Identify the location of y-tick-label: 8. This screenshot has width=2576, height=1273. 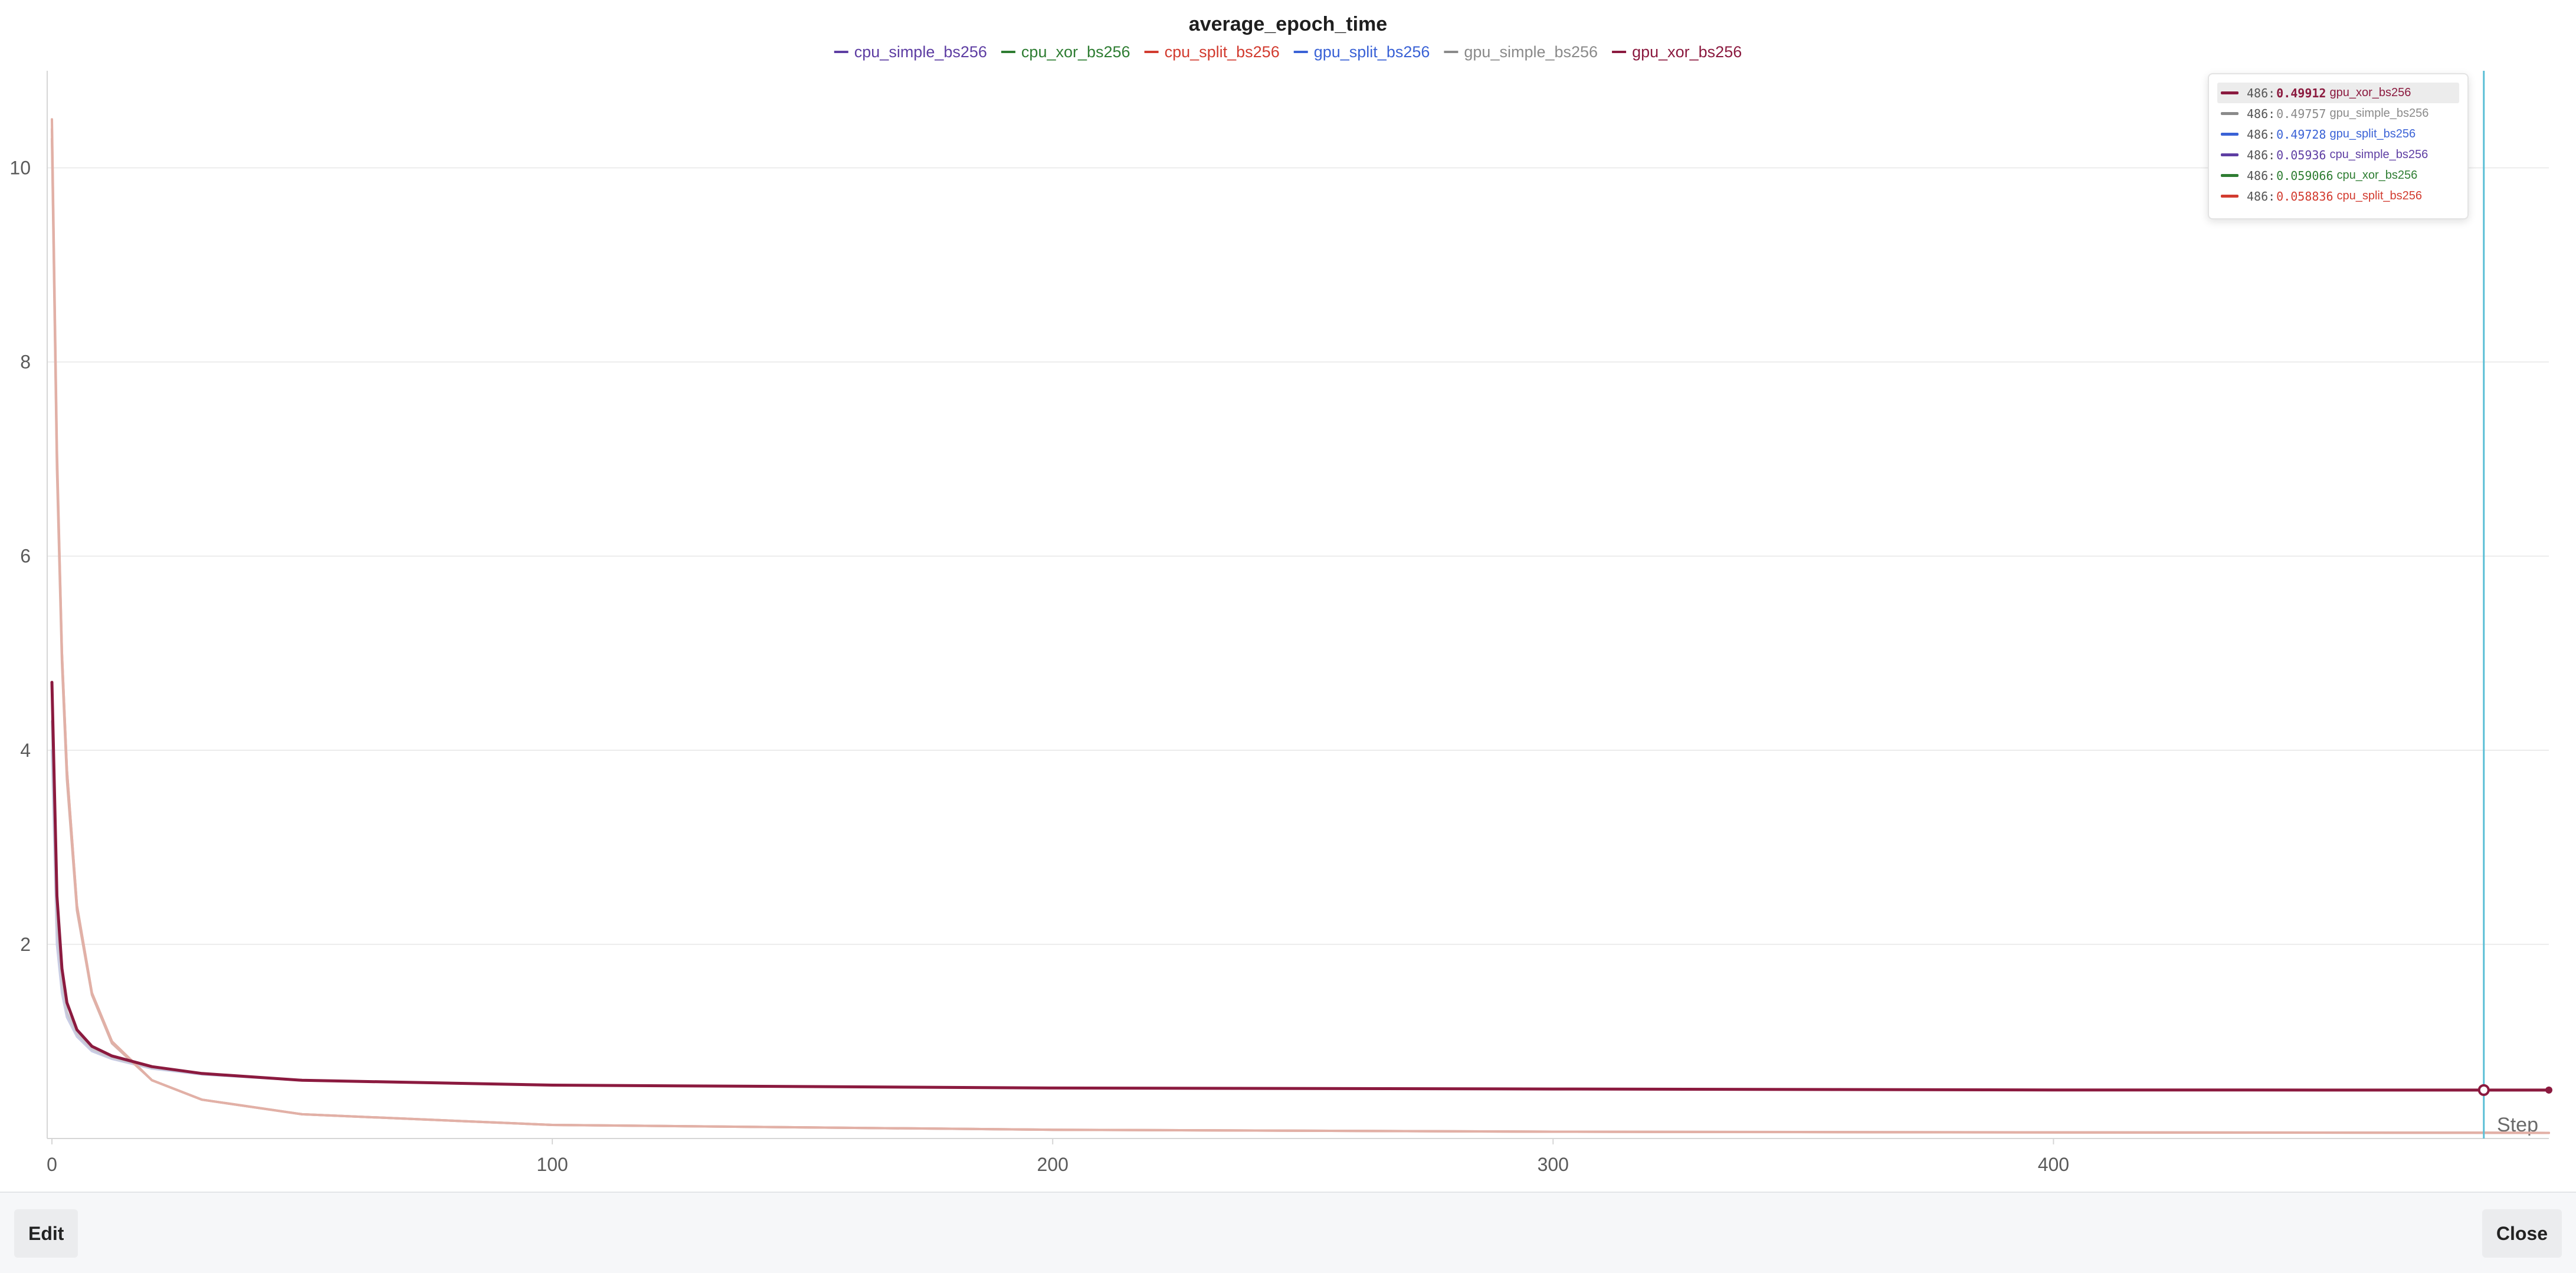
(25, 363).